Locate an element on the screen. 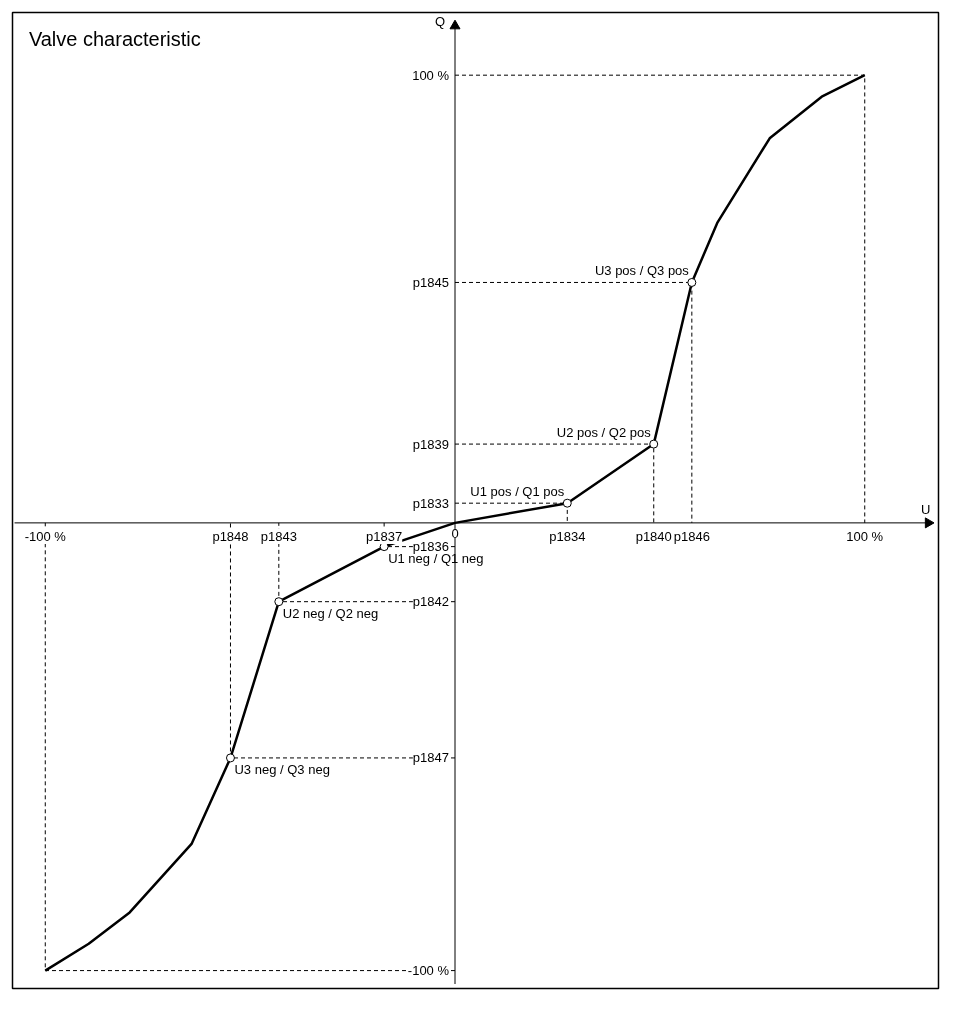  x-tick-label: p1837 is located at coordinates (384, 536).